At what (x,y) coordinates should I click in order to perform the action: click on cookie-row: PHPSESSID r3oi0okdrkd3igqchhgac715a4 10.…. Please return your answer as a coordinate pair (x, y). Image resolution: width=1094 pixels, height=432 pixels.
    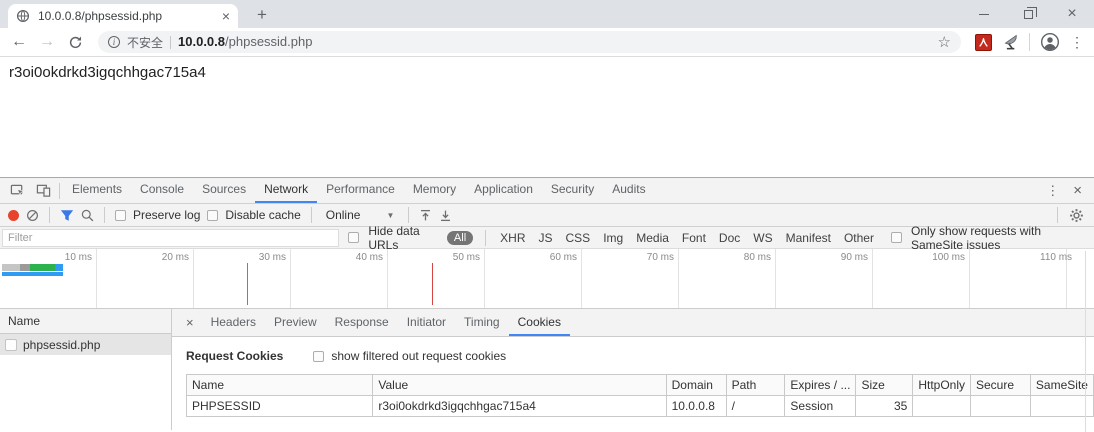
    Looking at the image, I should click on (639, 406).